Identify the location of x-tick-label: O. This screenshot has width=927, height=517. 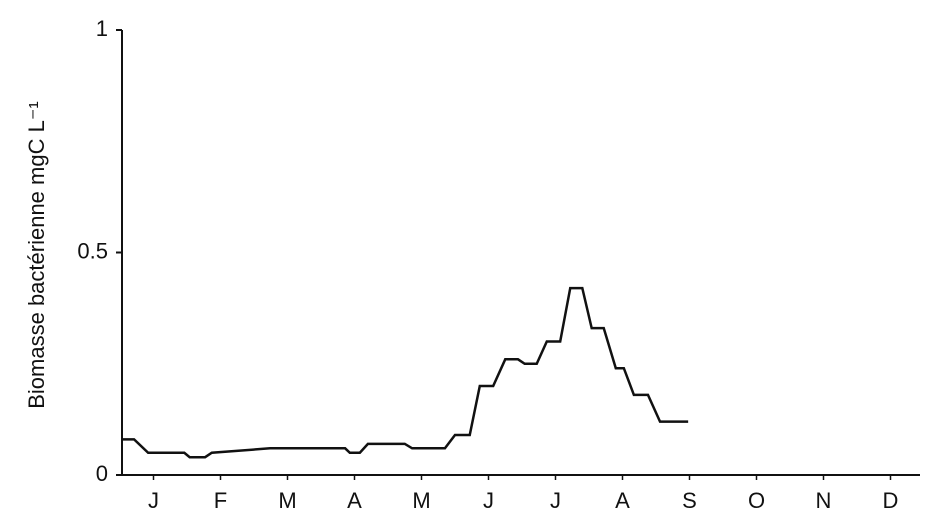
(756, 500).